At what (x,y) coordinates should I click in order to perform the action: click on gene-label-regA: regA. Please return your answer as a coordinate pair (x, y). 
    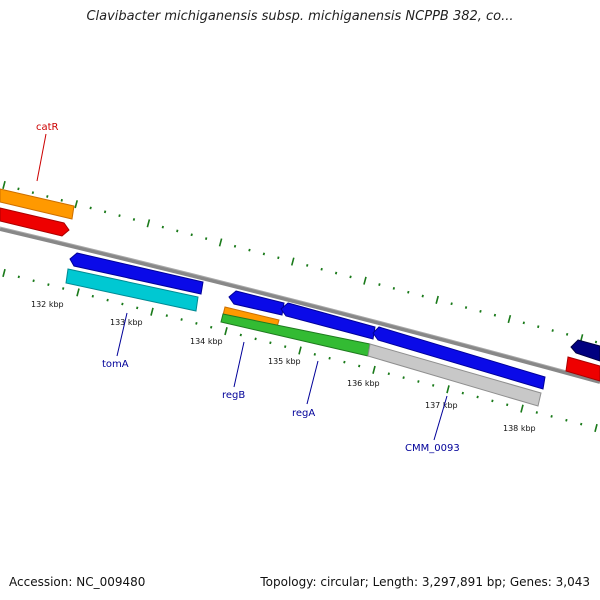
    Looking at the image, I should click on (303, 413).